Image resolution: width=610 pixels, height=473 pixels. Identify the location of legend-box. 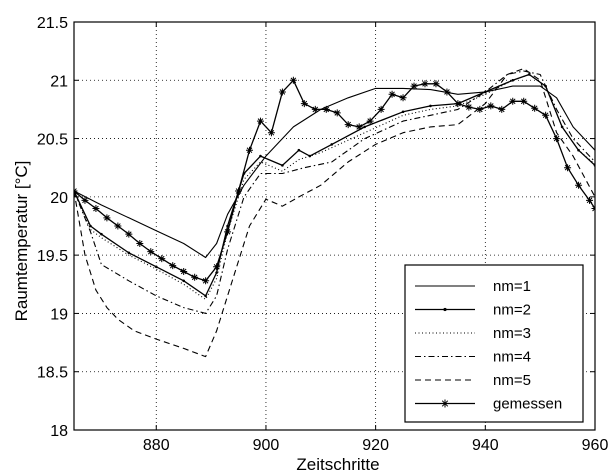
(494, 343).